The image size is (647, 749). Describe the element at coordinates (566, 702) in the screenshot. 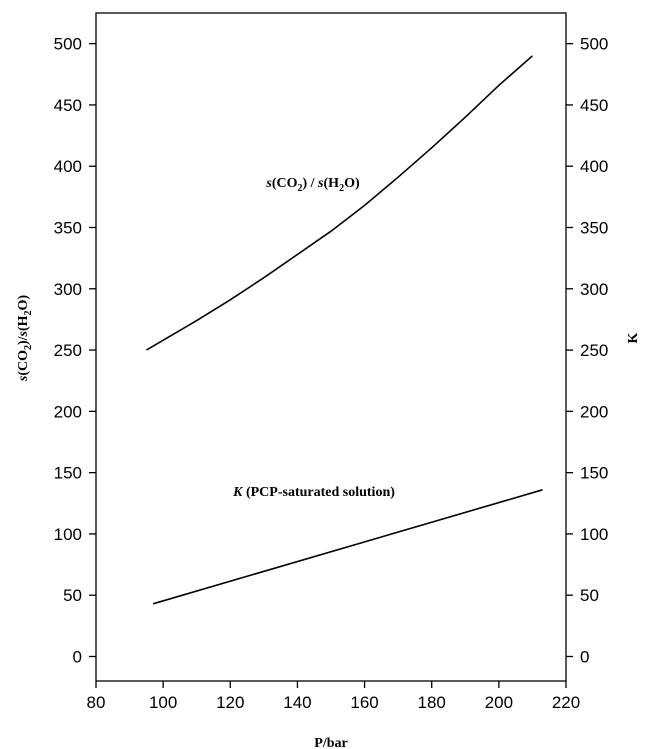

I see `x-tick-label: 220` at that location.